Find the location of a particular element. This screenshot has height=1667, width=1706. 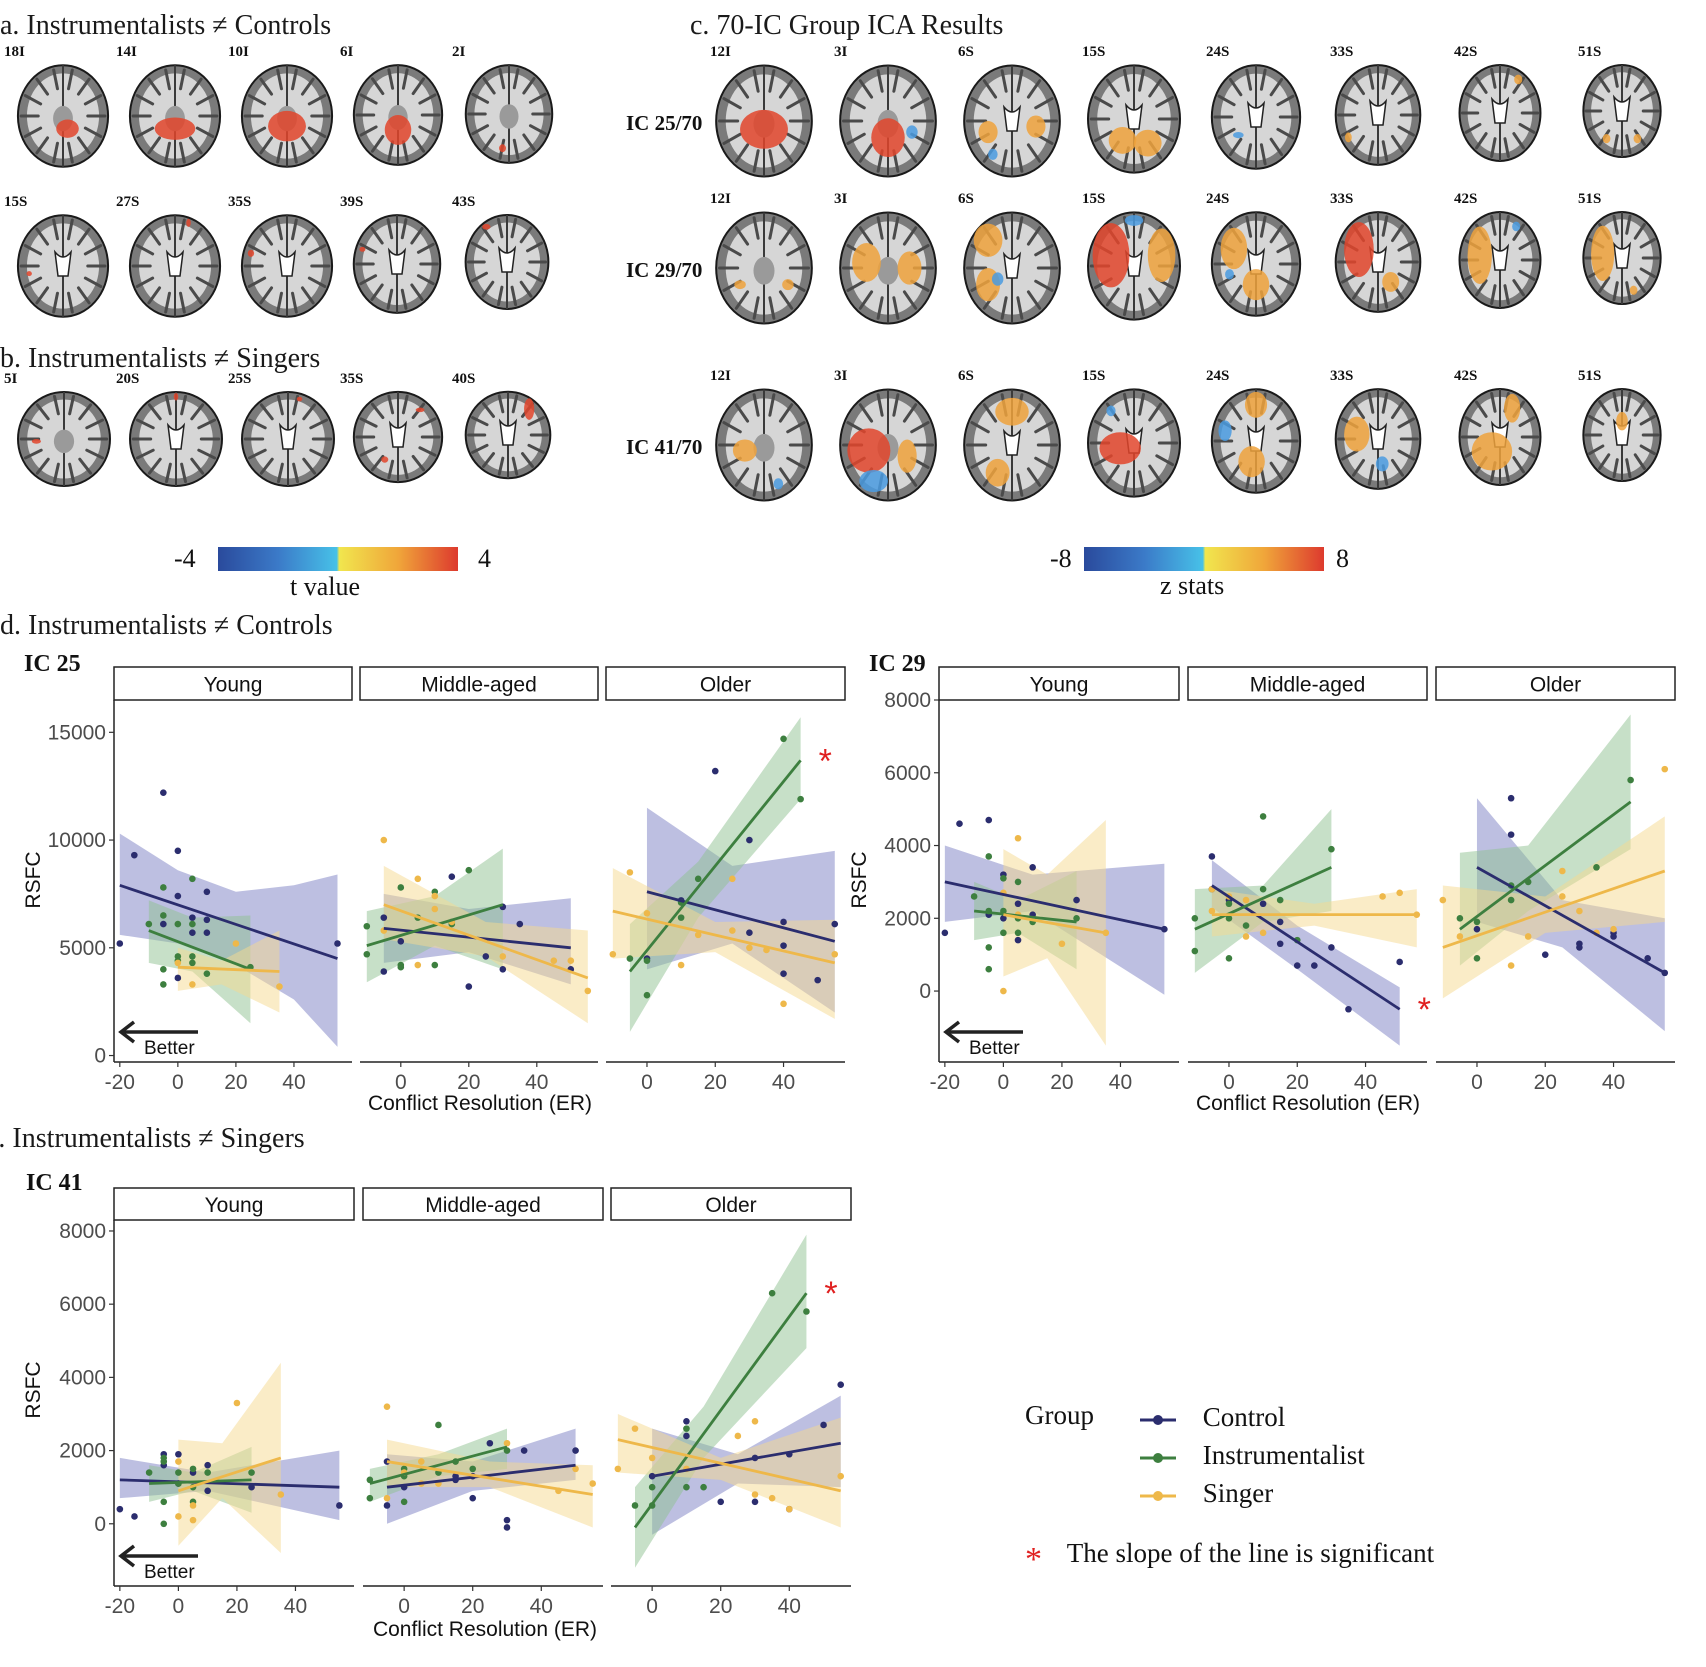

slice-label: 35S is located at coordinates (352, 379).